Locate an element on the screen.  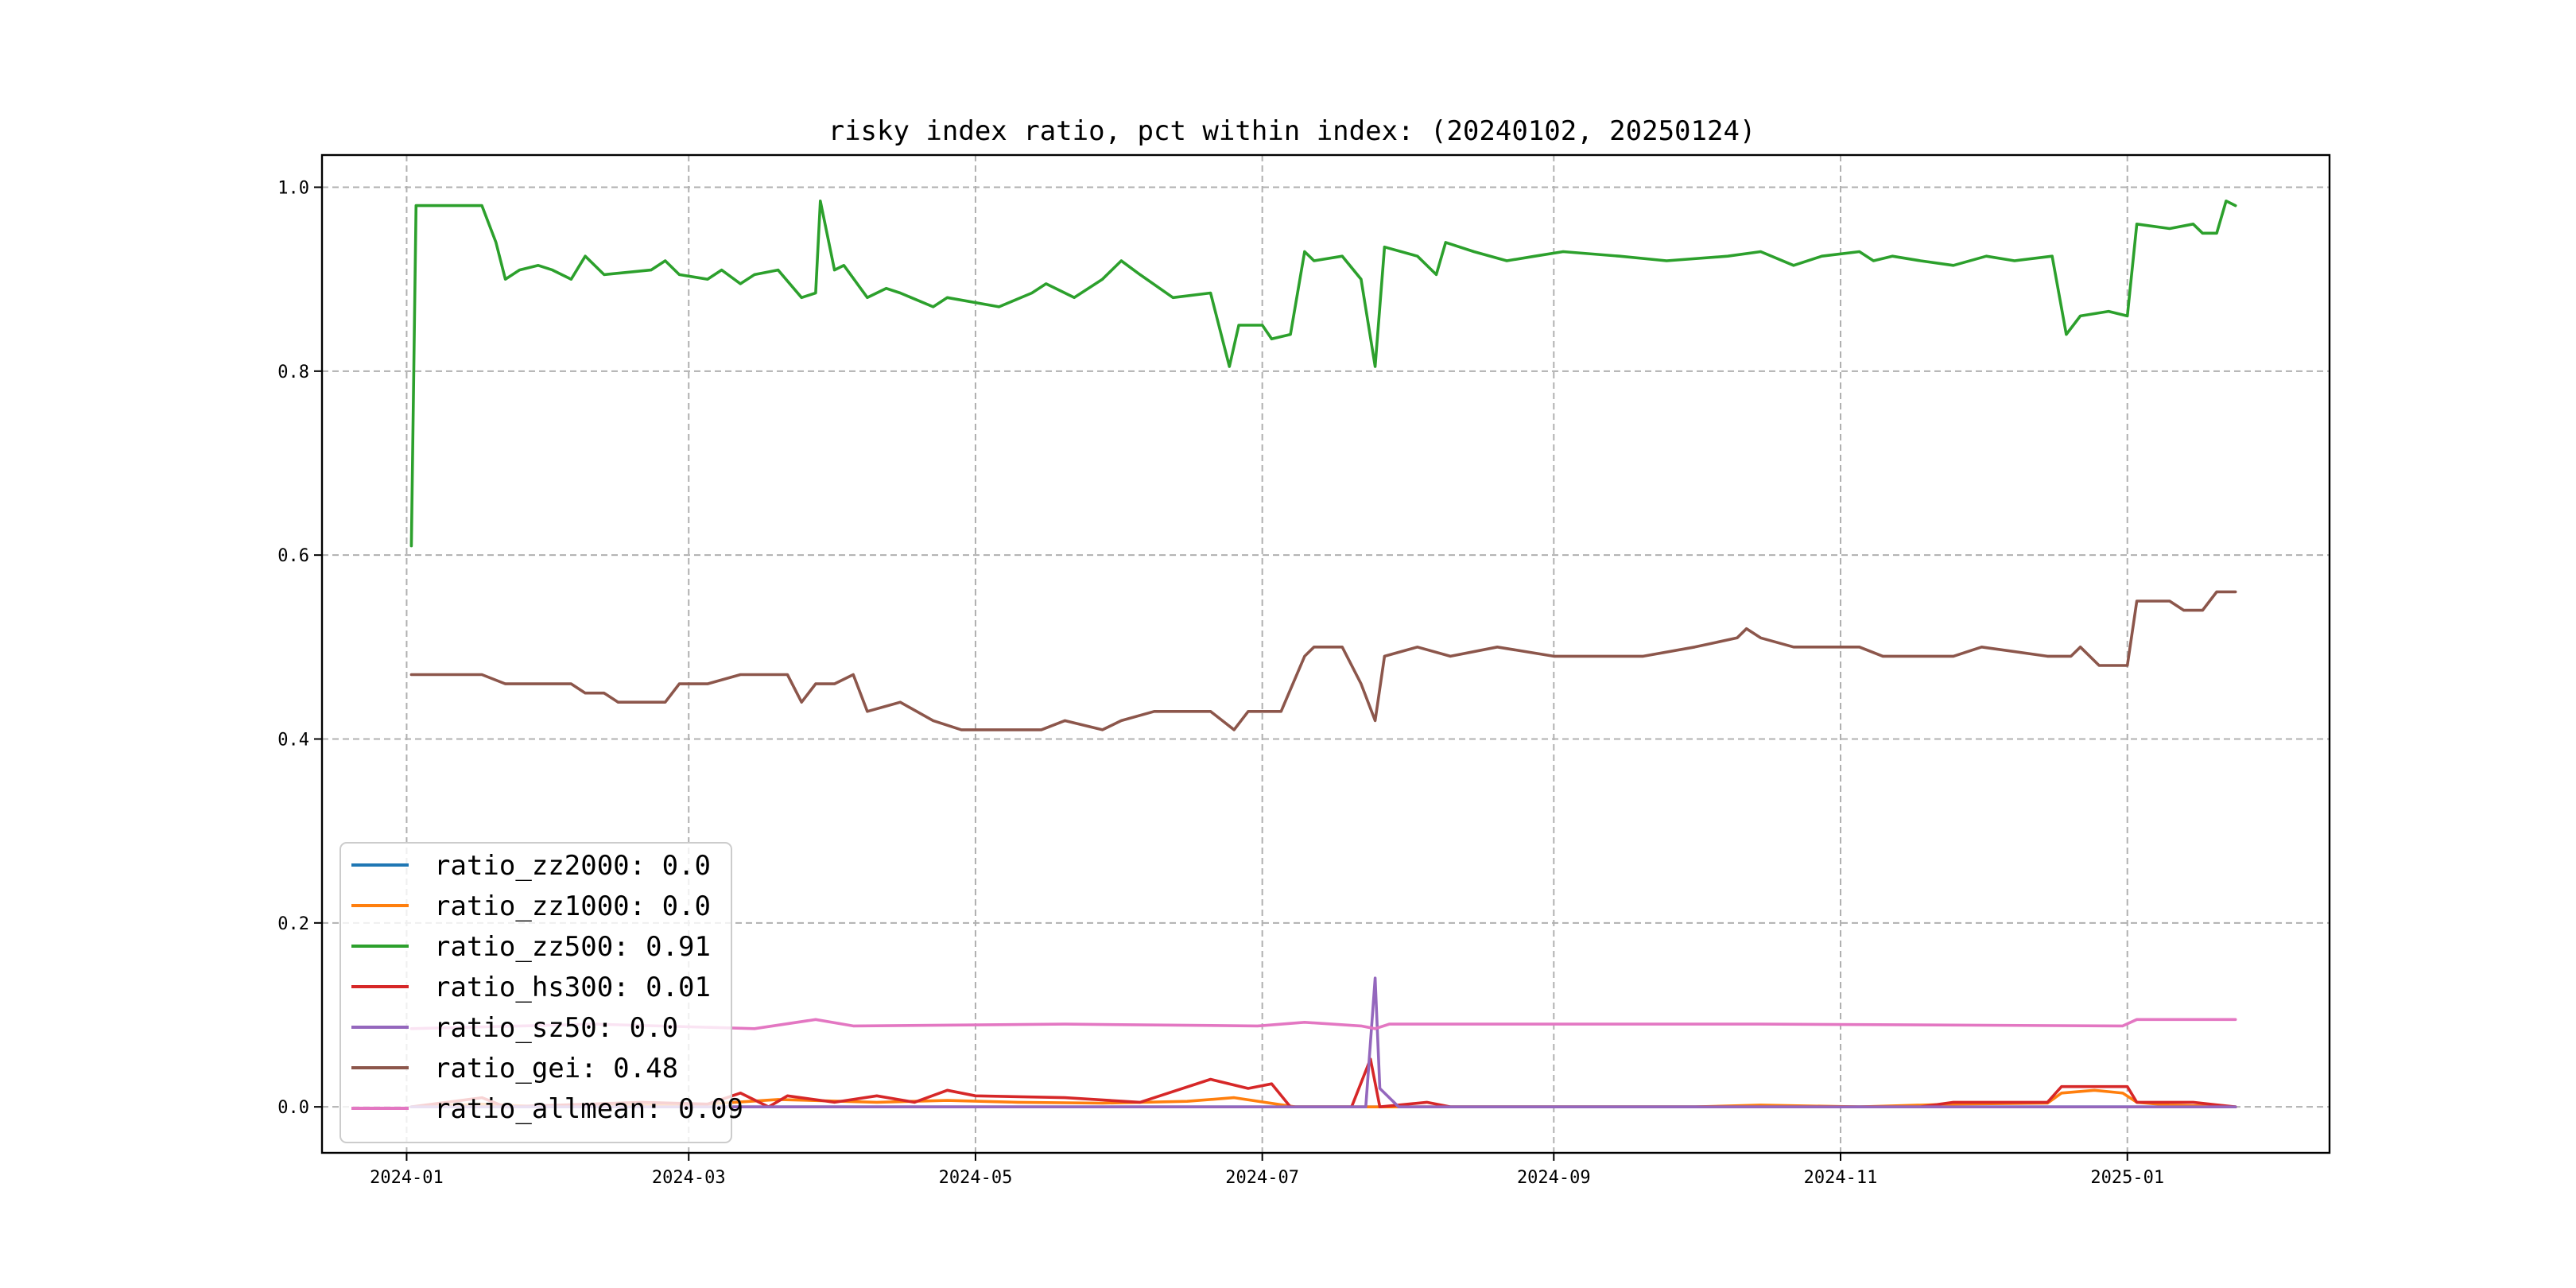
series-line-ratio_gei is located at coordinates (1323, 661).